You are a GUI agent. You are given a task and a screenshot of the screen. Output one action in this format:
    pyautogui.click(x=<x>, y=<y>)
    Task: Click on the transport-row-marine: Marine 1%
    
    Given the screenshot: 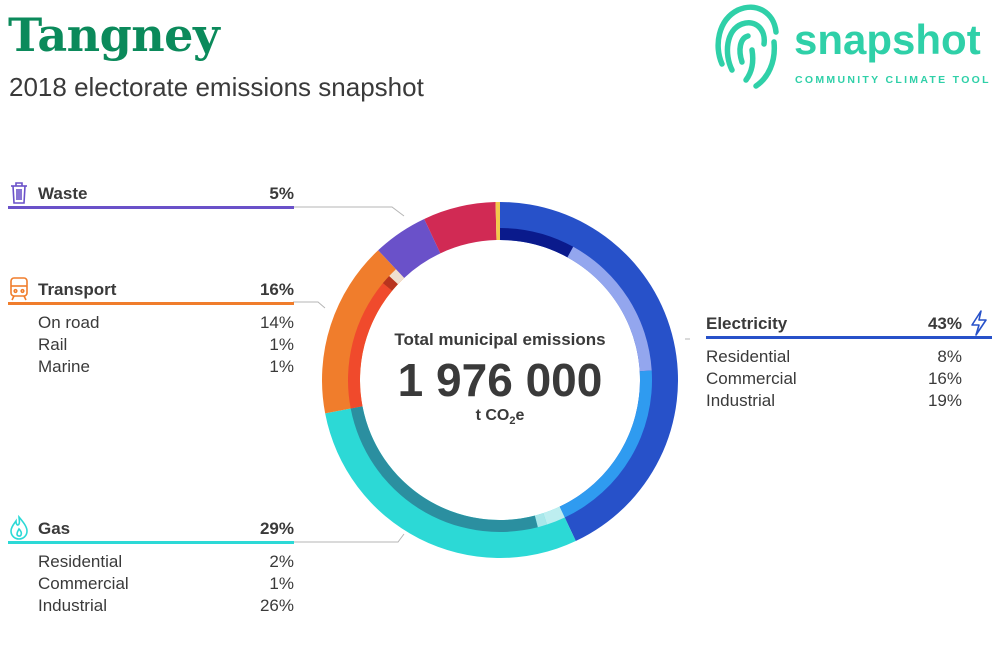 What is the action you would take?
    pyautogui.click(x=151, y=368)
    